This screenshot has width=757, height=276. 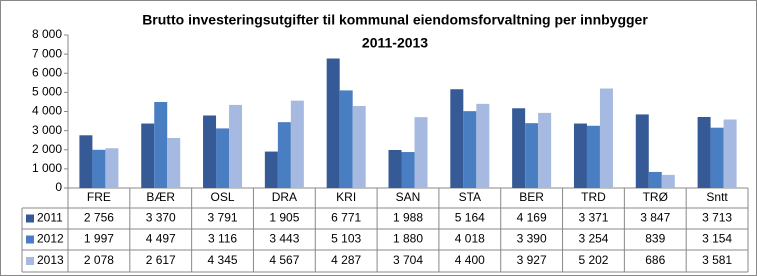 What do you see at coordinates (655, 197) in the screenshot?
I see `x-tick-label: TRØ` at bounding box center [655, 197].